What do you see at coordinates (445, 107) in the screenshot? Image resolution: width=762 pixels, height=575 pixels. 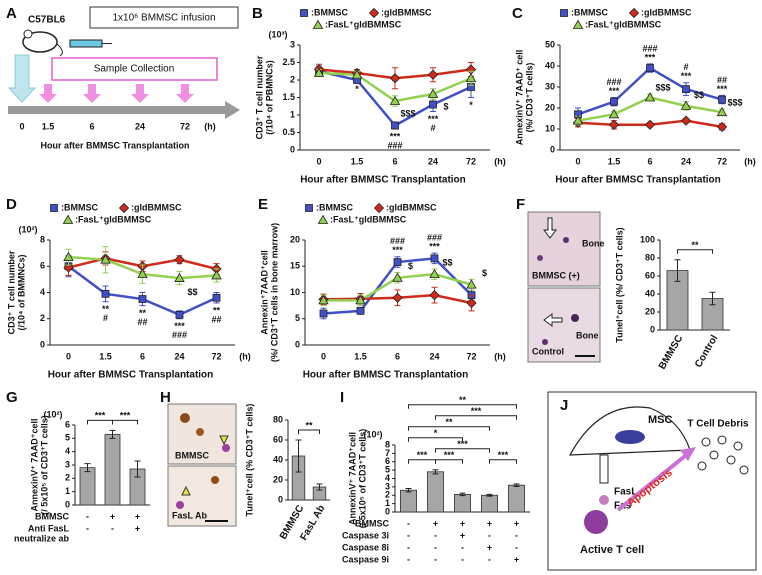 I see `significance-label: $` at bounding box center [445, 107].